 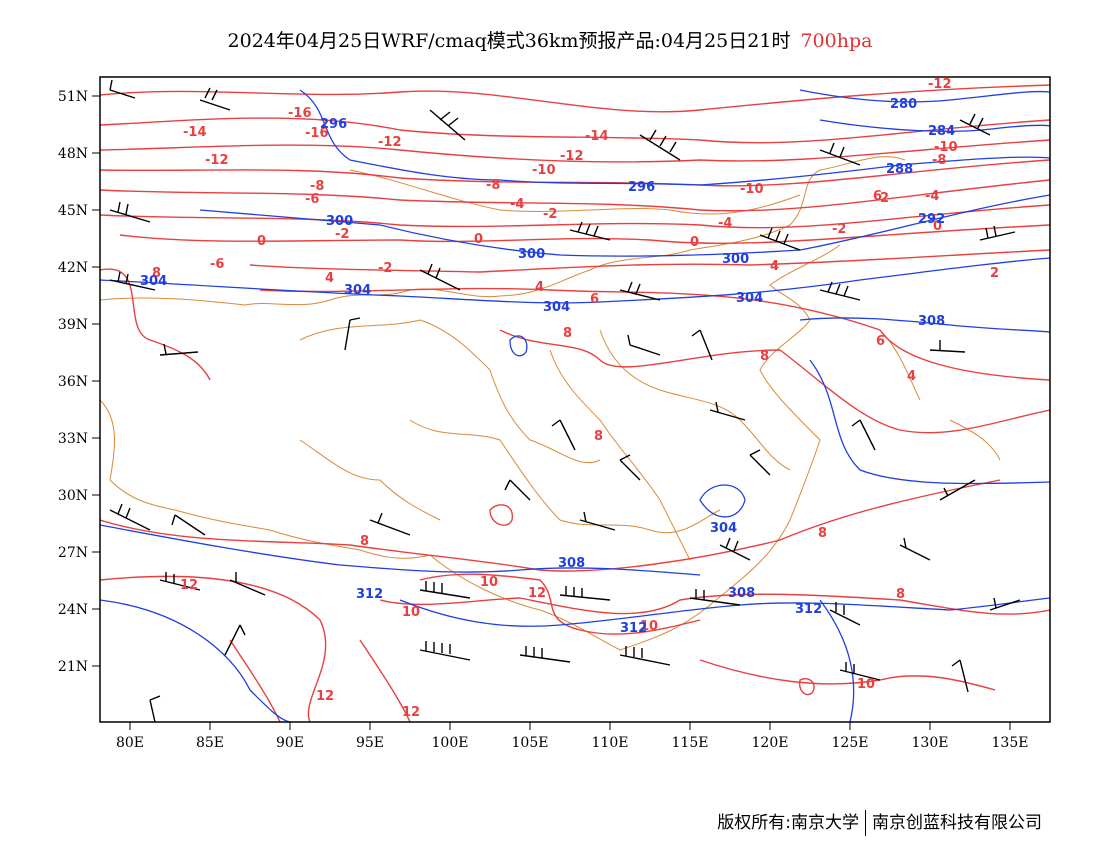 What do you see at coordinates (1010, 743) in the screenshot?
I see `lon-label: 135E` at bounding box center [1010, 743].